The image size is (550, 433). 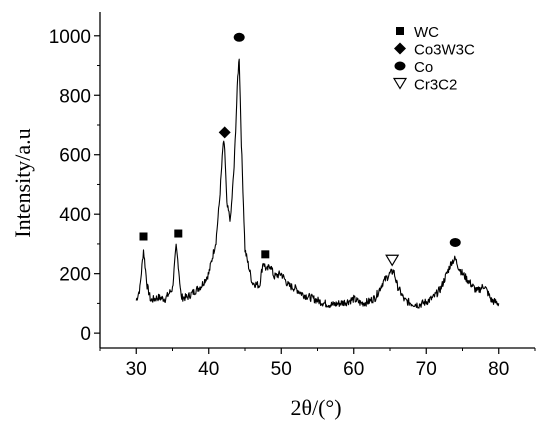 I want to click on y-tick-label: 400, so click(x=75, y=215).